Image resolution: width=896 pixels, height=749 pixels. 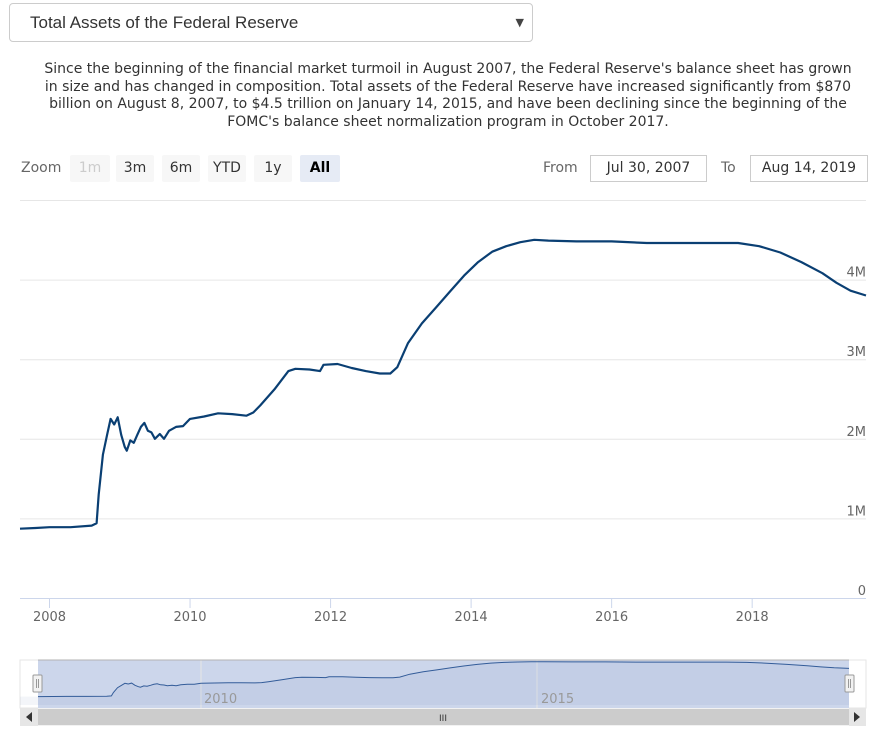 I want to click on navigator-selected-range, so click(x=443, y=684).